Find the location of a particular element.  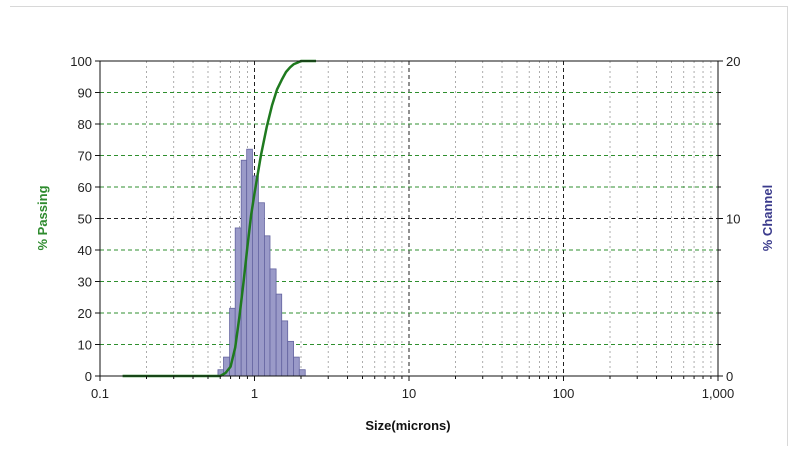

y2-tick-label: 0 is located at coordinates (729, 376).